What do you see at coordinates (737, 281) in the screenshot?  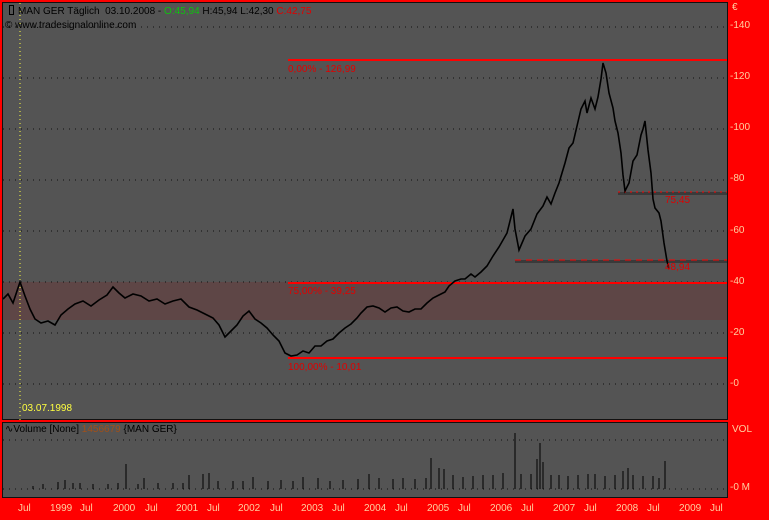 I see `y-tick-40: -40` at bounding box center [737, 281].